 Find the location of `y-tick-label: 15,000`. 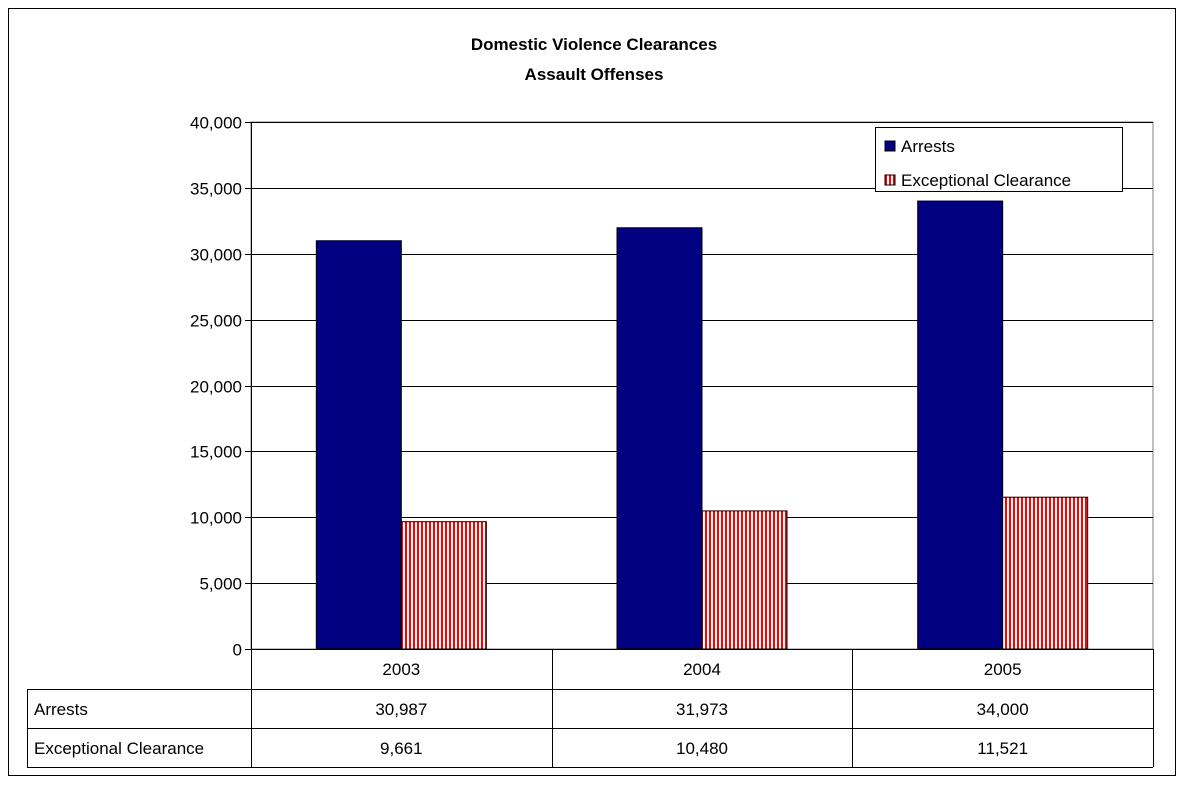

y-tick-label: 15,000 is located at coordinates (216, 452).